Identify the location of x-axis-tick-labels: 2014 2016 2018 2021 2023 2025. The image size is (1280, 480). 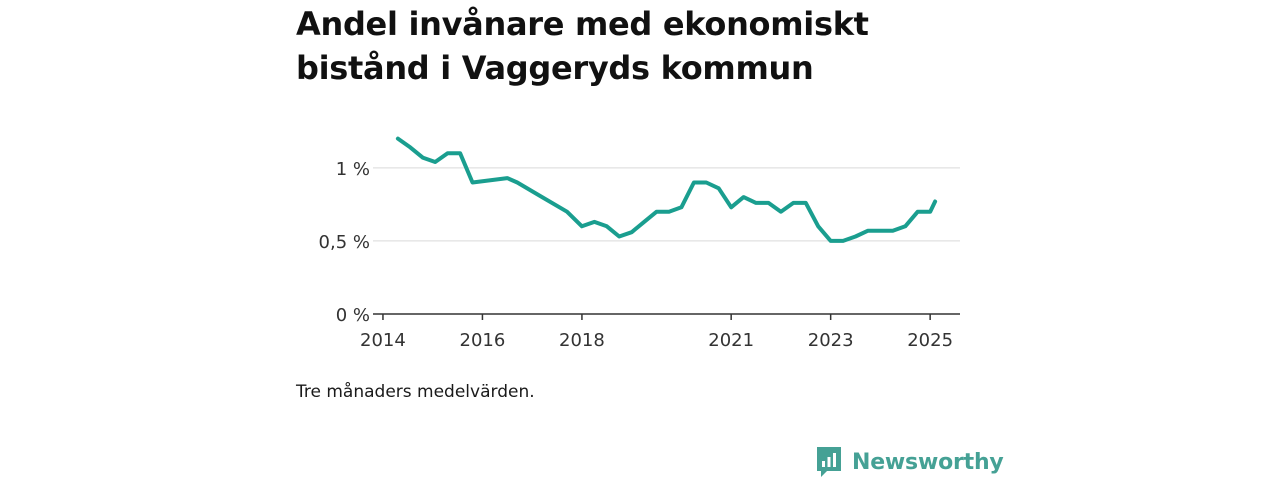
(656, 340).